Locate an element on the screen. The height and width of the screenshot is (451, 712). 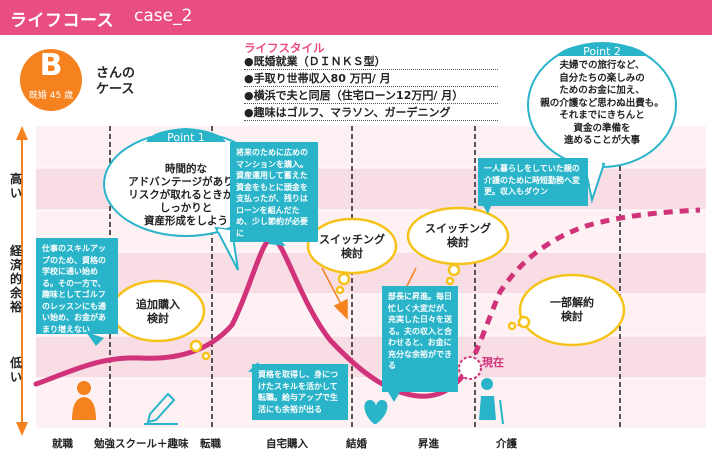
x-label-care: 介護 is located at coordinates (506, 444).